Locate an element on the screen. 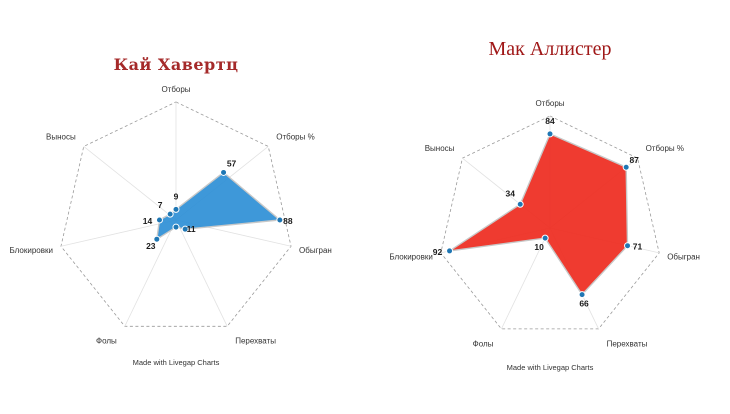 Image resolution: width=730 pixels, height=414 pixels. value-label: 66 is located at coordinates (584, 304).